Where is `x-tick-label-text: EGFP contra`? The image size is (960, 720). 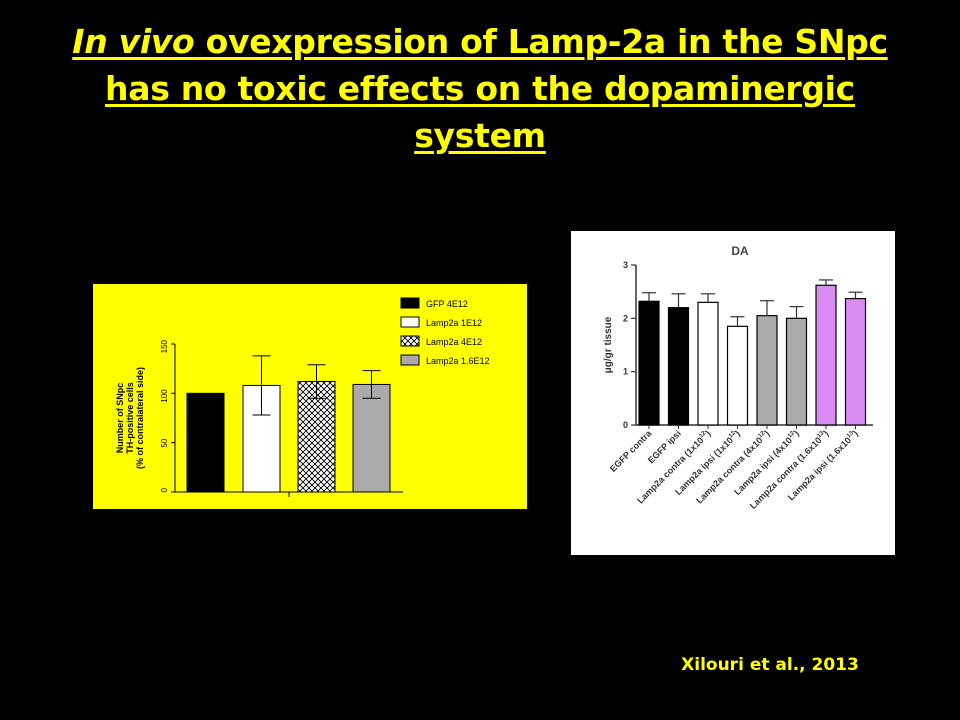 x-tick-label-text: EGFP contra is located at coordinates (631, 451).